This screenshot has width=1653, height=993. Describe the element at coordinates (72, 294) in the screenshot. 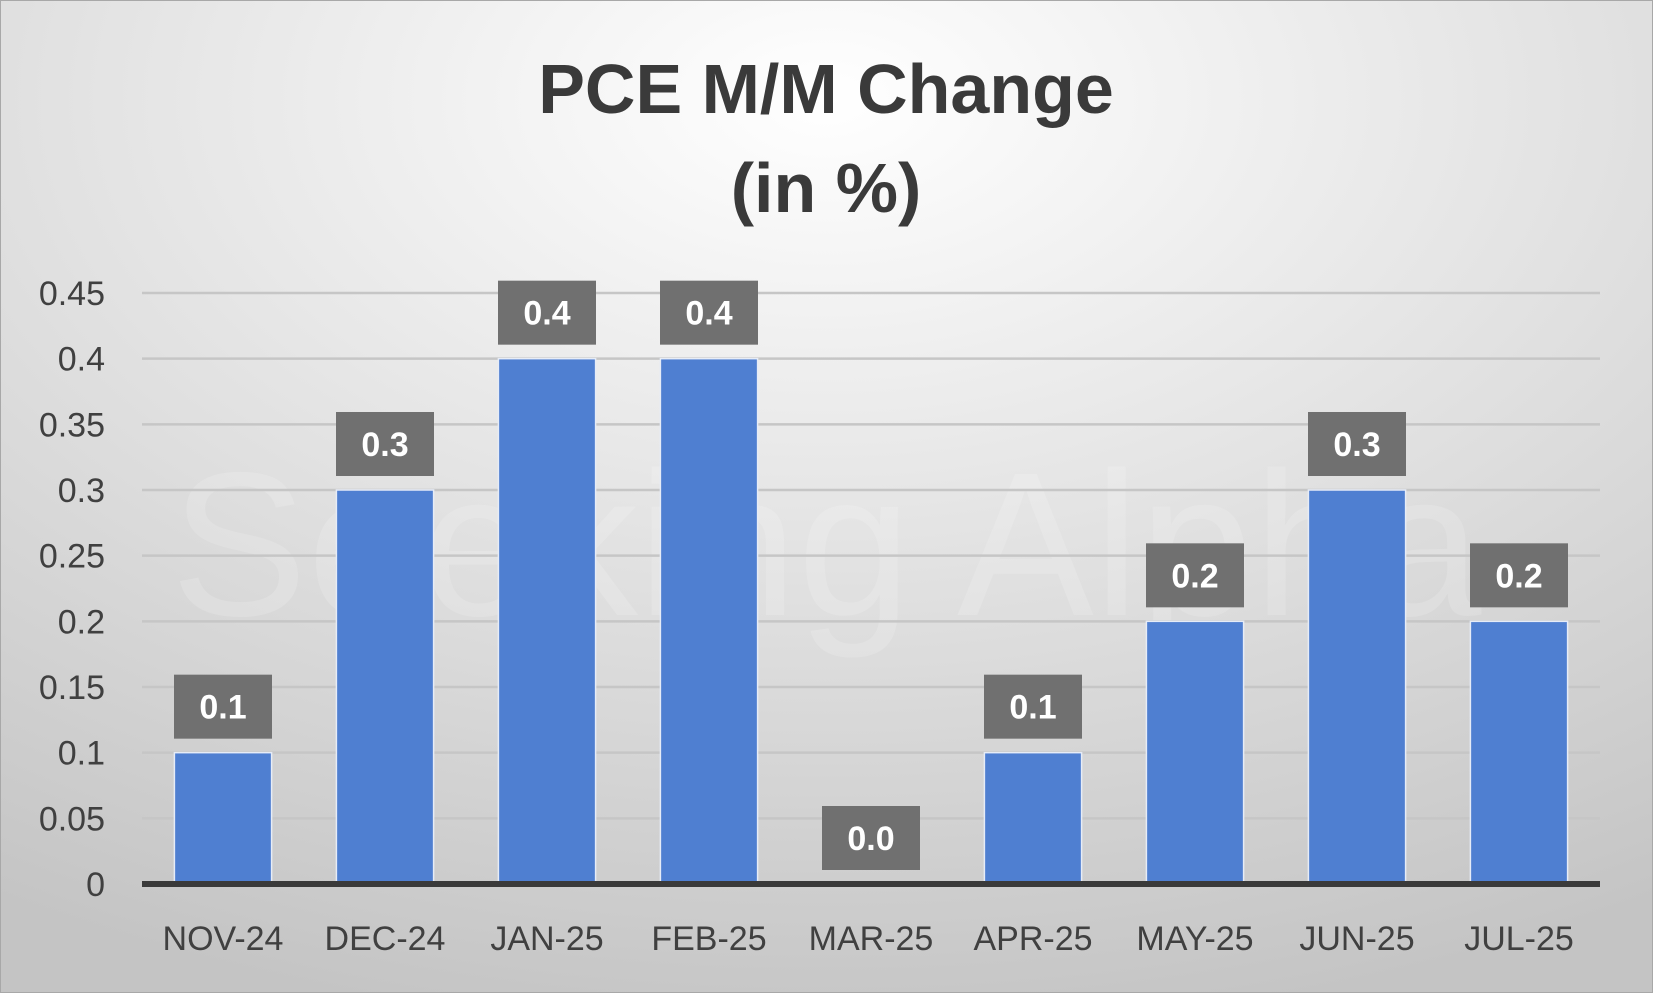

I see `y-tick-label: 0.45` at that location.